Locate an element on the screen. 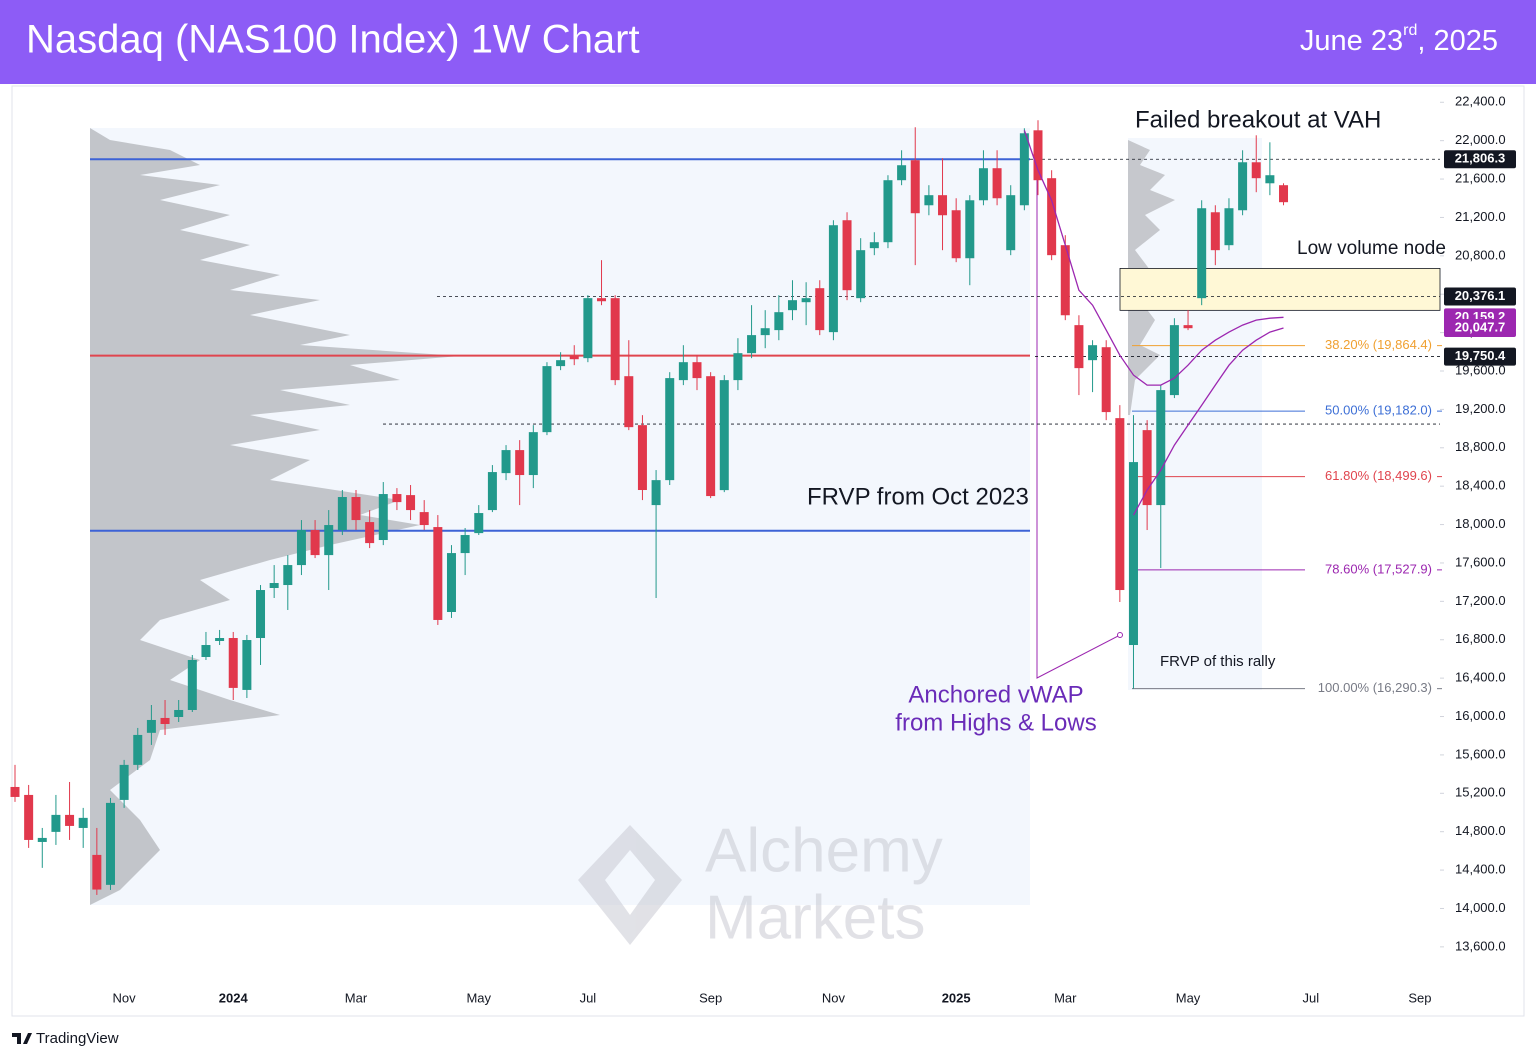 The image size is (1536, 1051). y-tick-label: 18,400.0 is located at coordinates (1480, 485).